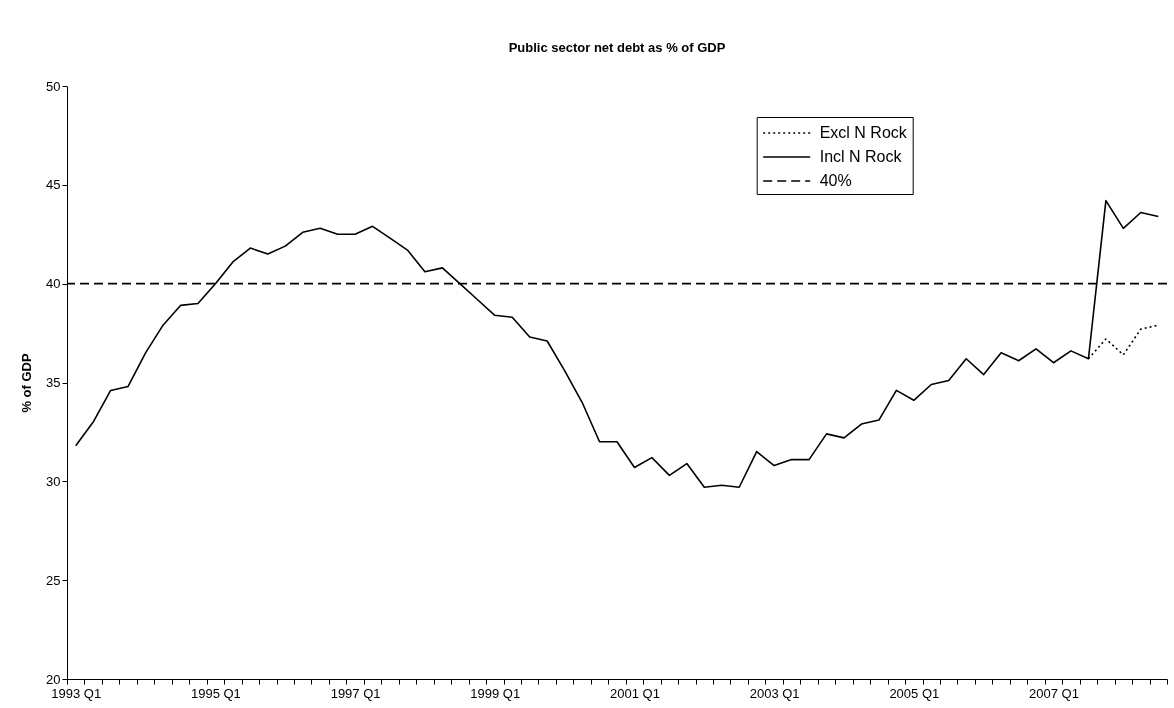 The image size is (1174, 708). I want to click on chart-title: Public sector net debt as % of GDP, so click(617, 47).